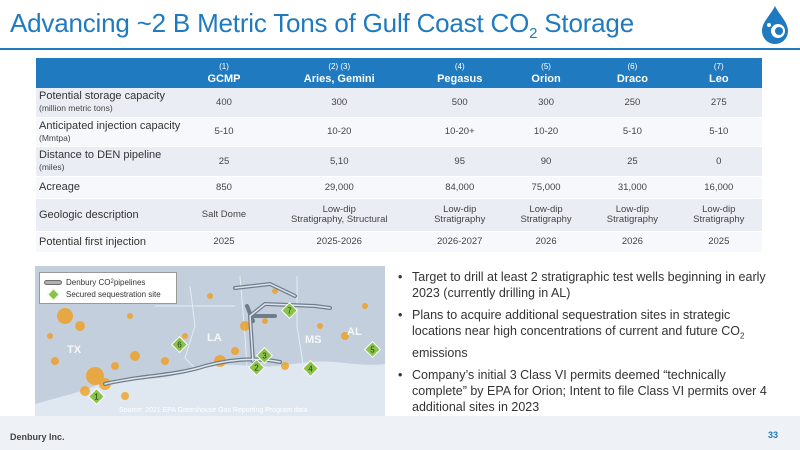 This screenshot has width=800, height=450. What do you see at coordinates (74, 350) in the screenshot?
I see `state-label-tx: TX` at bounding box center [74, 350].